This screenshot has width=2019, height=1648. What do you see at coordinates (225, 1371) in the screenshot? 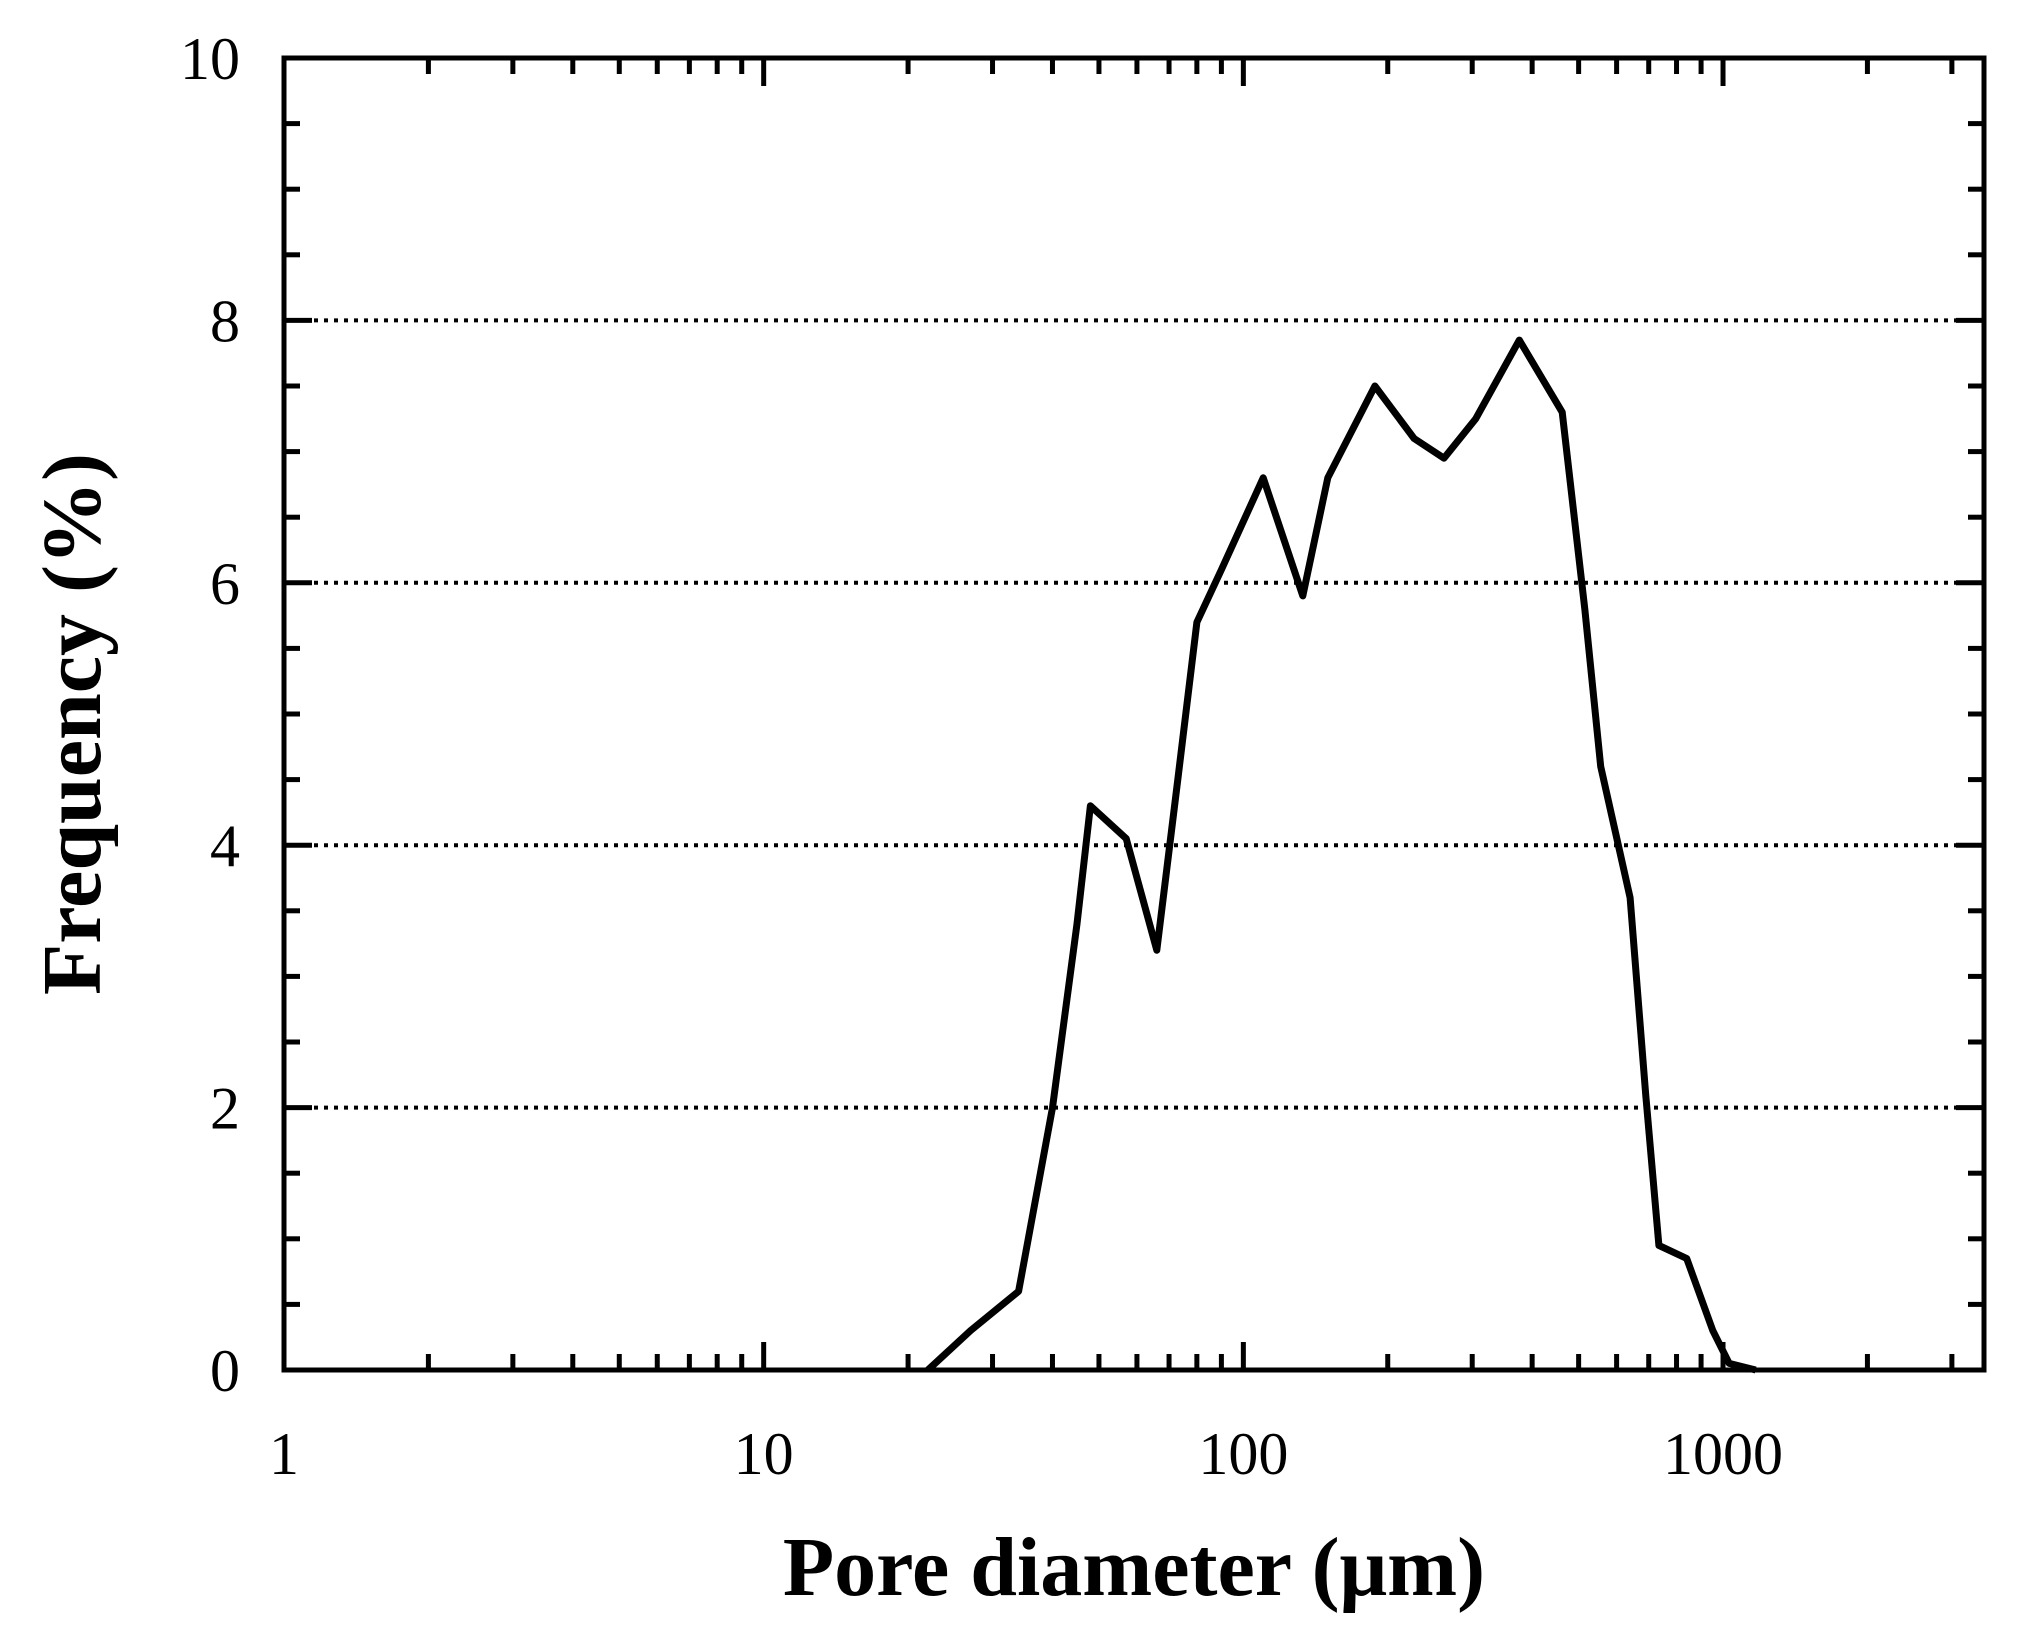
I see `y-tick-label: 0` at bounding box center [225, 1371].